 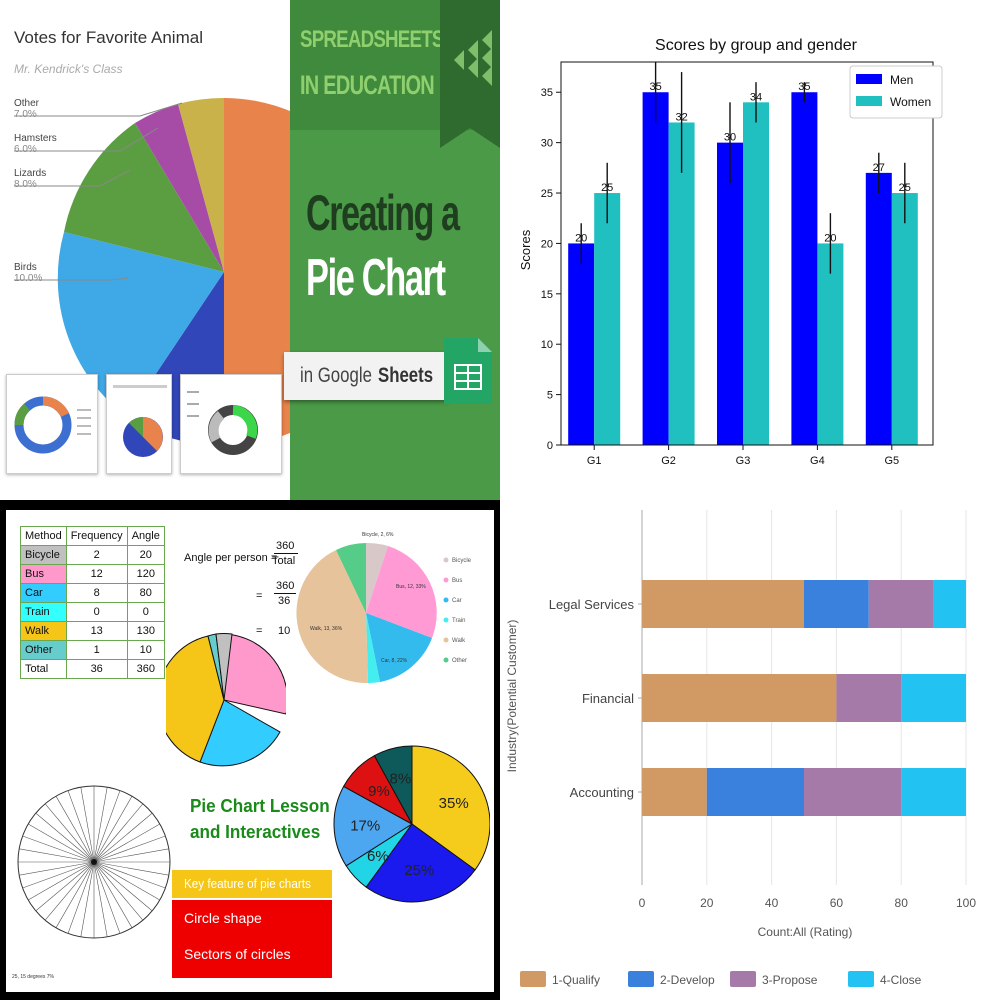 I want to click on callout-other: Other 7.0%, so click(x=26, y=109).